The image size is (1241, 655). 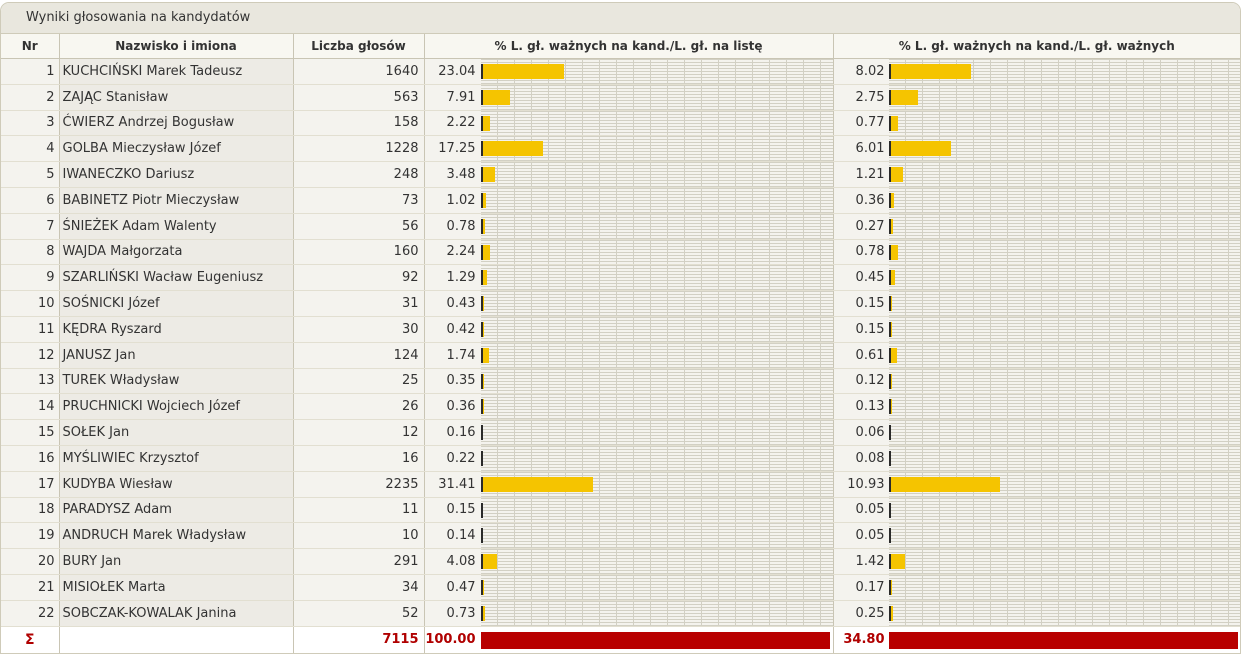 I want to click on col-header-nr: Nr, so click(x=30, y=46).